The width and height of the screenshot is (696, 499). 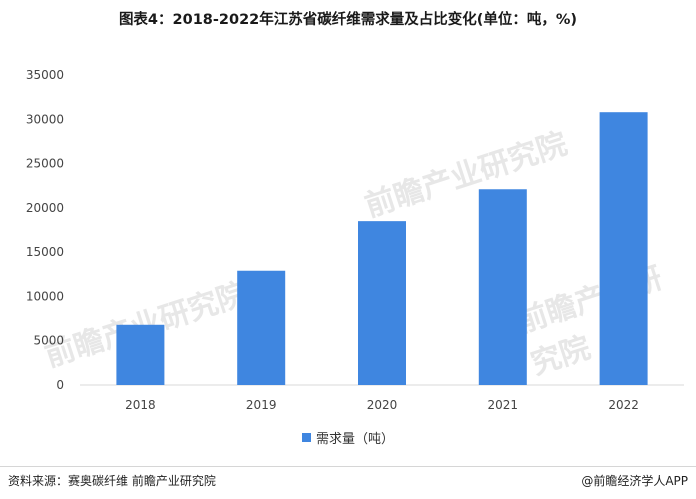 I want to click on bar-2022, so click(x=623, y=248).